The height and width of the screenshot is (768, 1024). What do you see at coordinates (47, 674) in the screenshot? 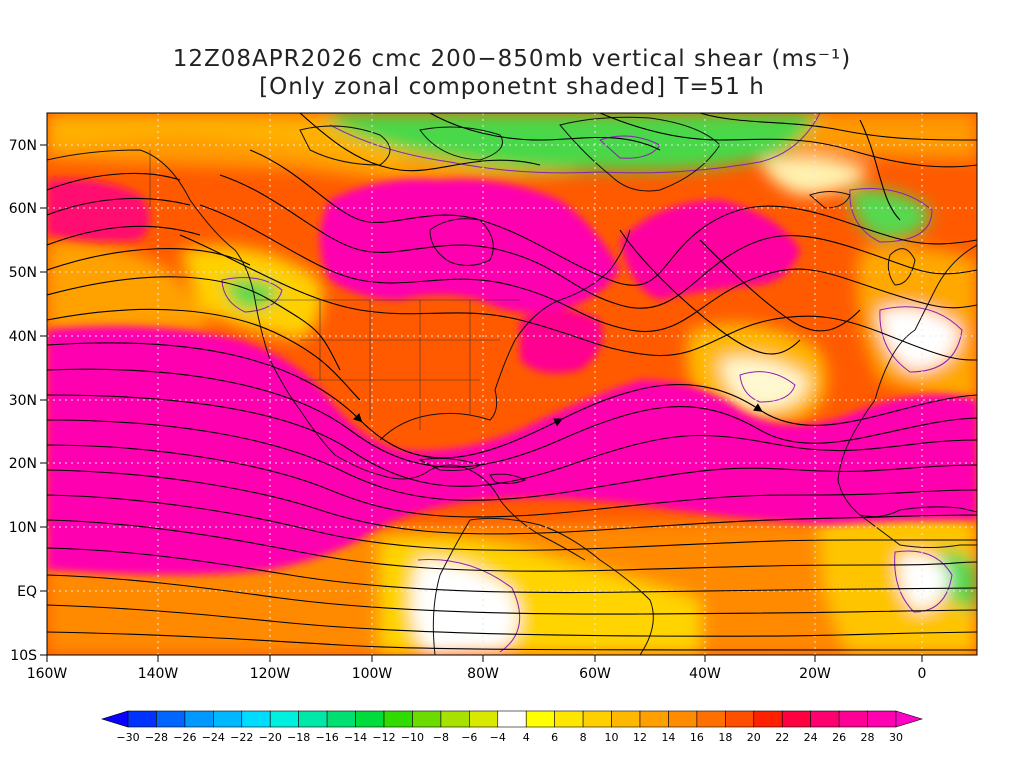
I see `lon-label: 160W` at bounding box center [47, 674].